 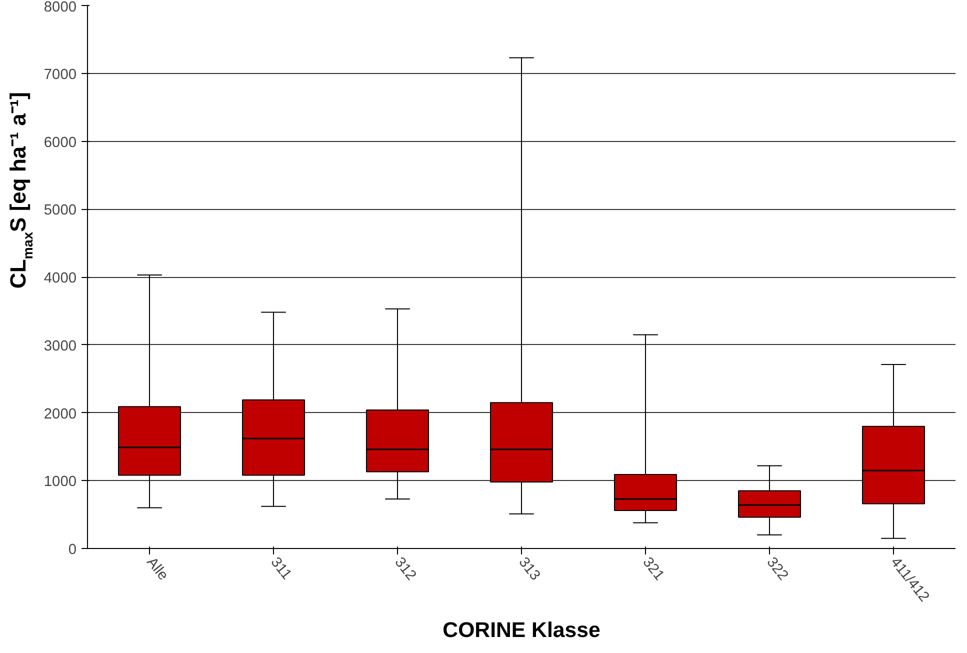 What do you see at coordinates (60, 482) in the screenshot?
I see `y-tick-label: 1000` at bounding box center [60, 482].